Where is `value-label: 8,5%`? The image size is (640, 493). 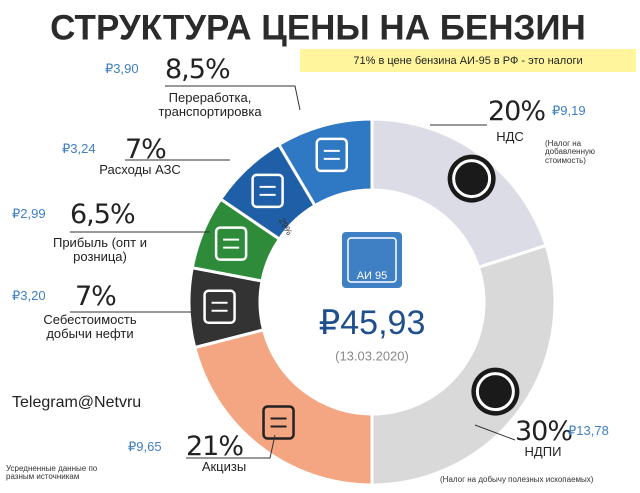 value-label: 8,5% is located at coordinates (198, 69).